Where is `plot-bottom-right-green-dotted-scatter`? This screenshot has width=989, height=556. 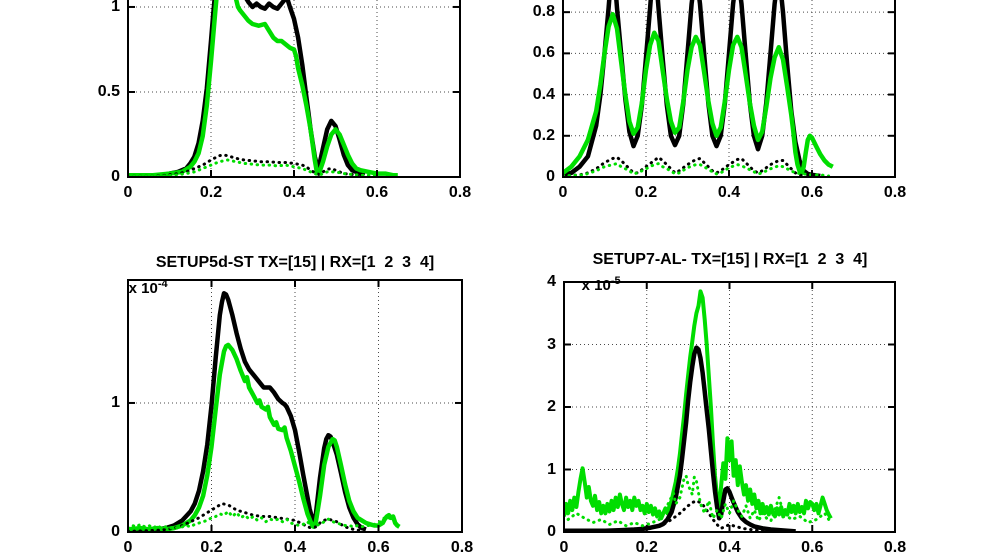
plot-bottom-right-green-dotted-scatter is located at coordinates (698, 501).